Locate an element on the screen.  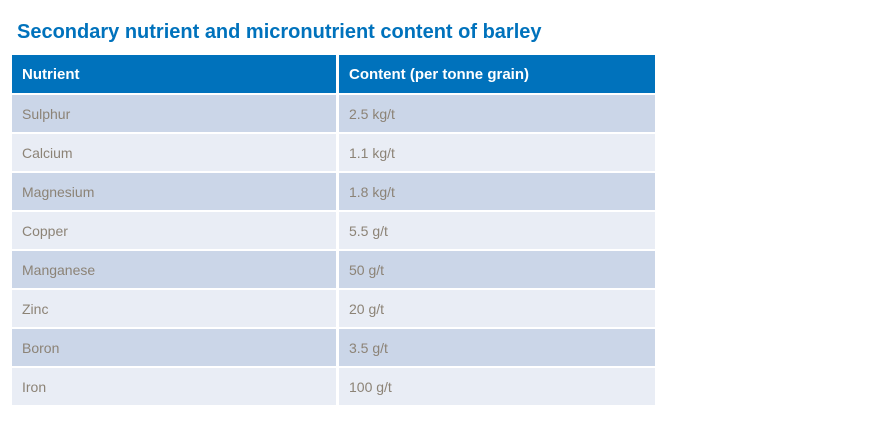
table-cell-content: 2.5 kg/t is located at coordinates (497, 113).